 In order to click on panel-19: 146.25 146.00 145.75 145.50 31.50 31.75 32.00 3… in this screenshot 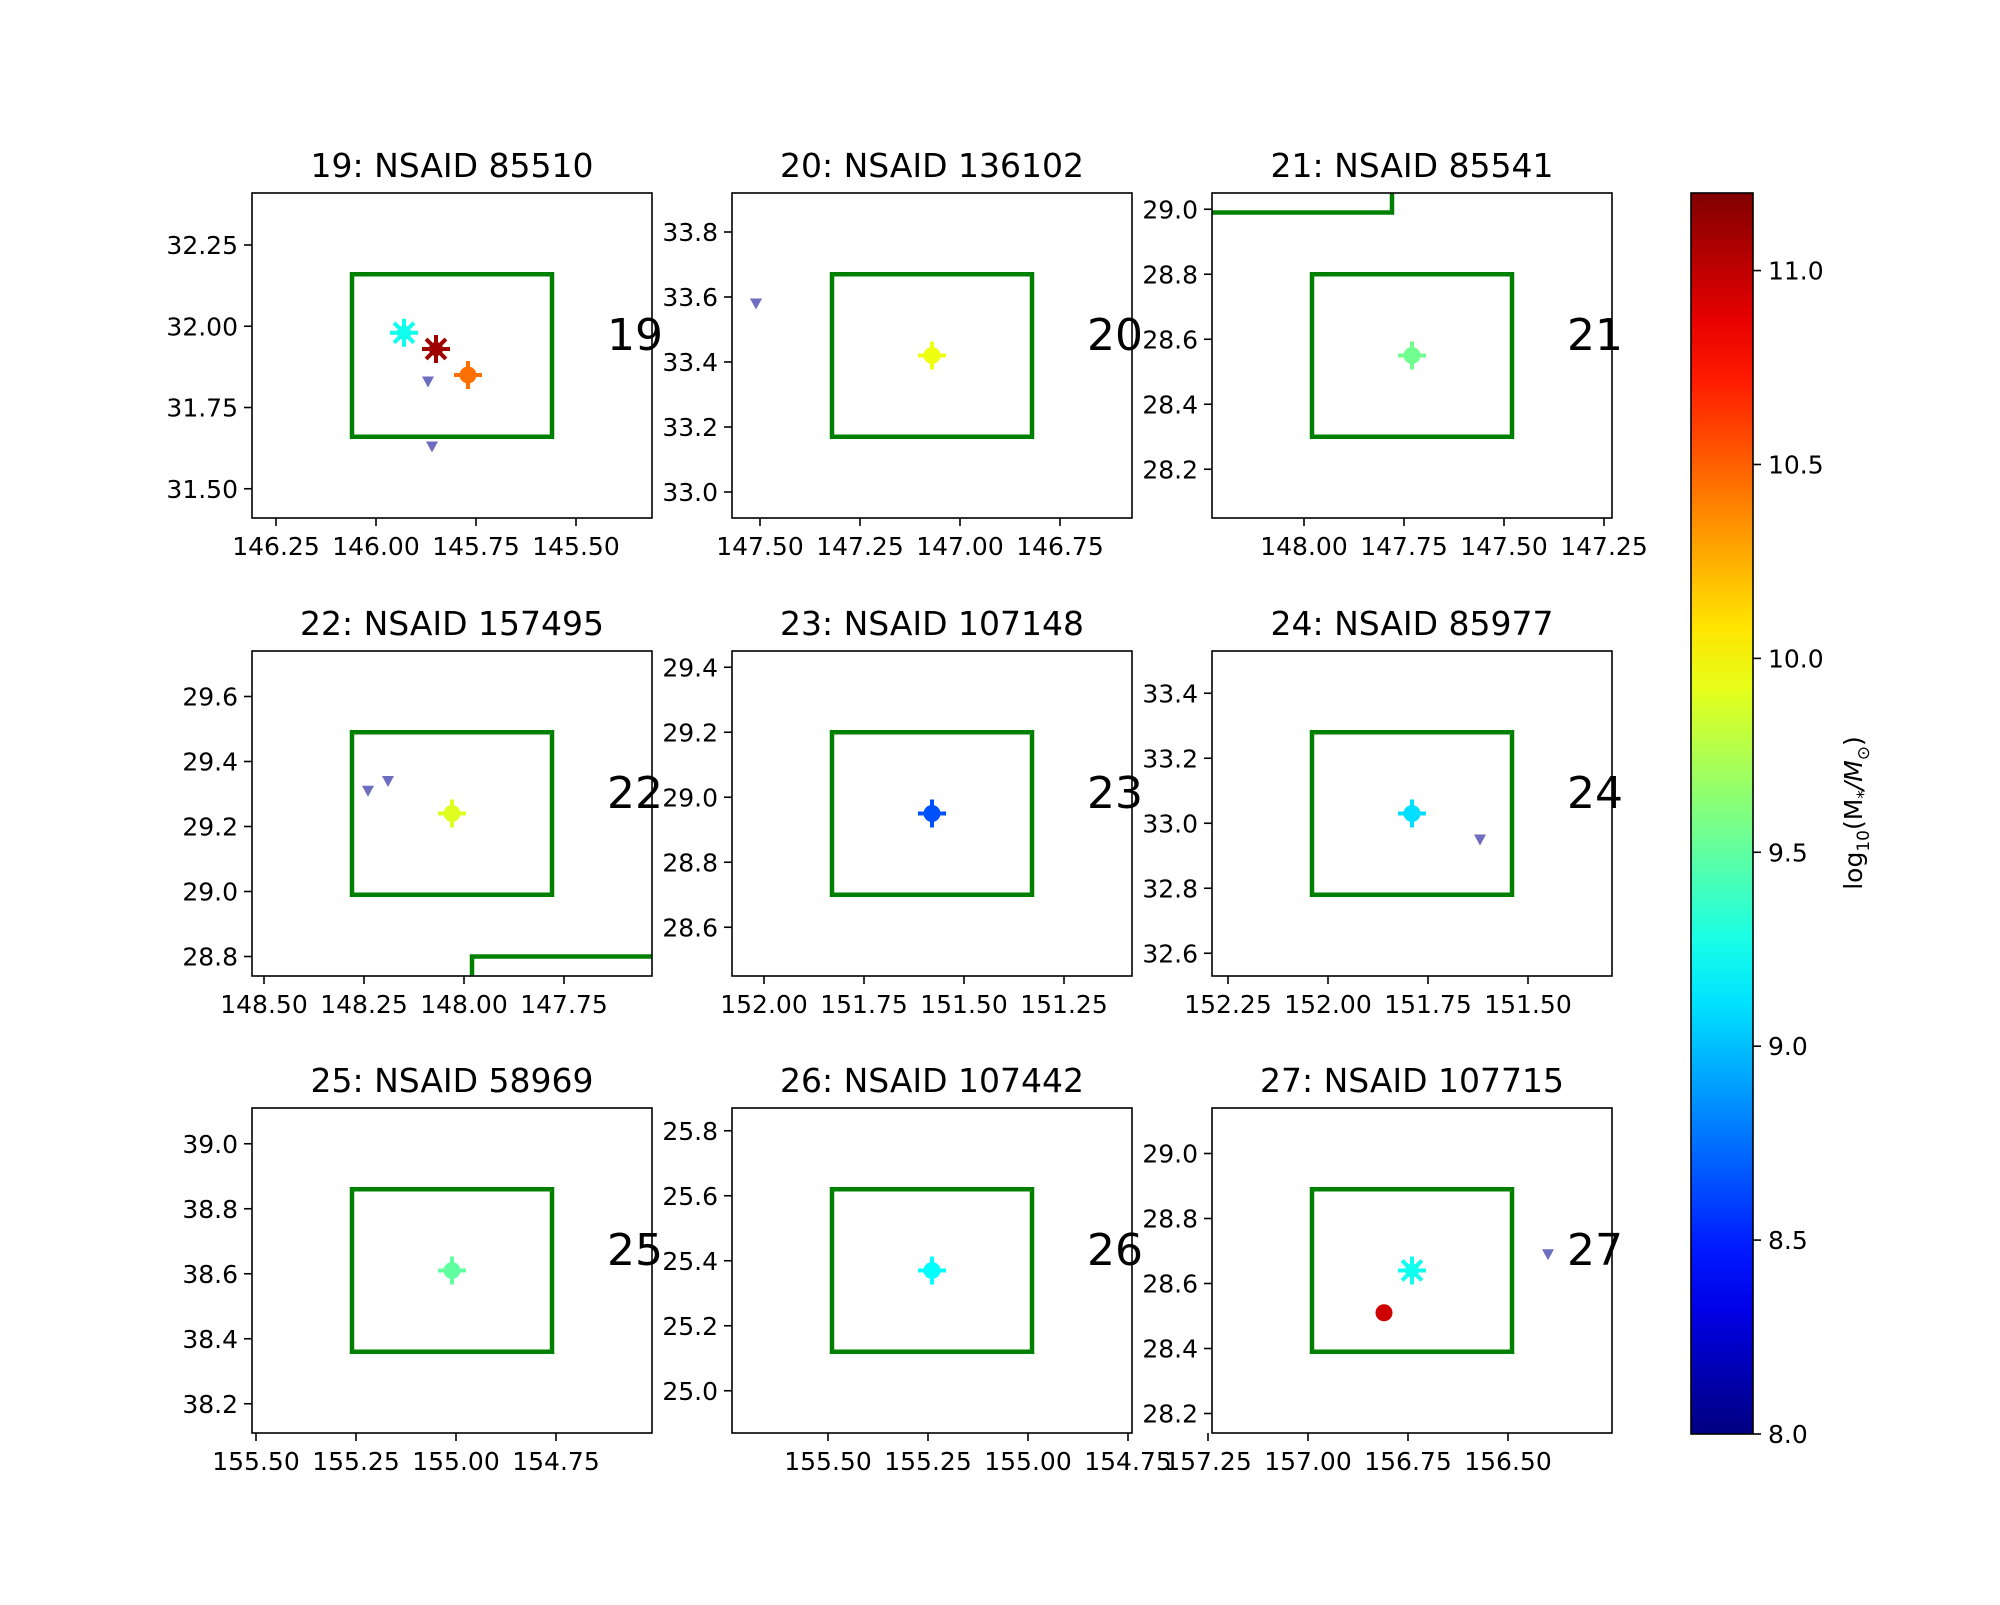, I will do `click(414, 353)`.